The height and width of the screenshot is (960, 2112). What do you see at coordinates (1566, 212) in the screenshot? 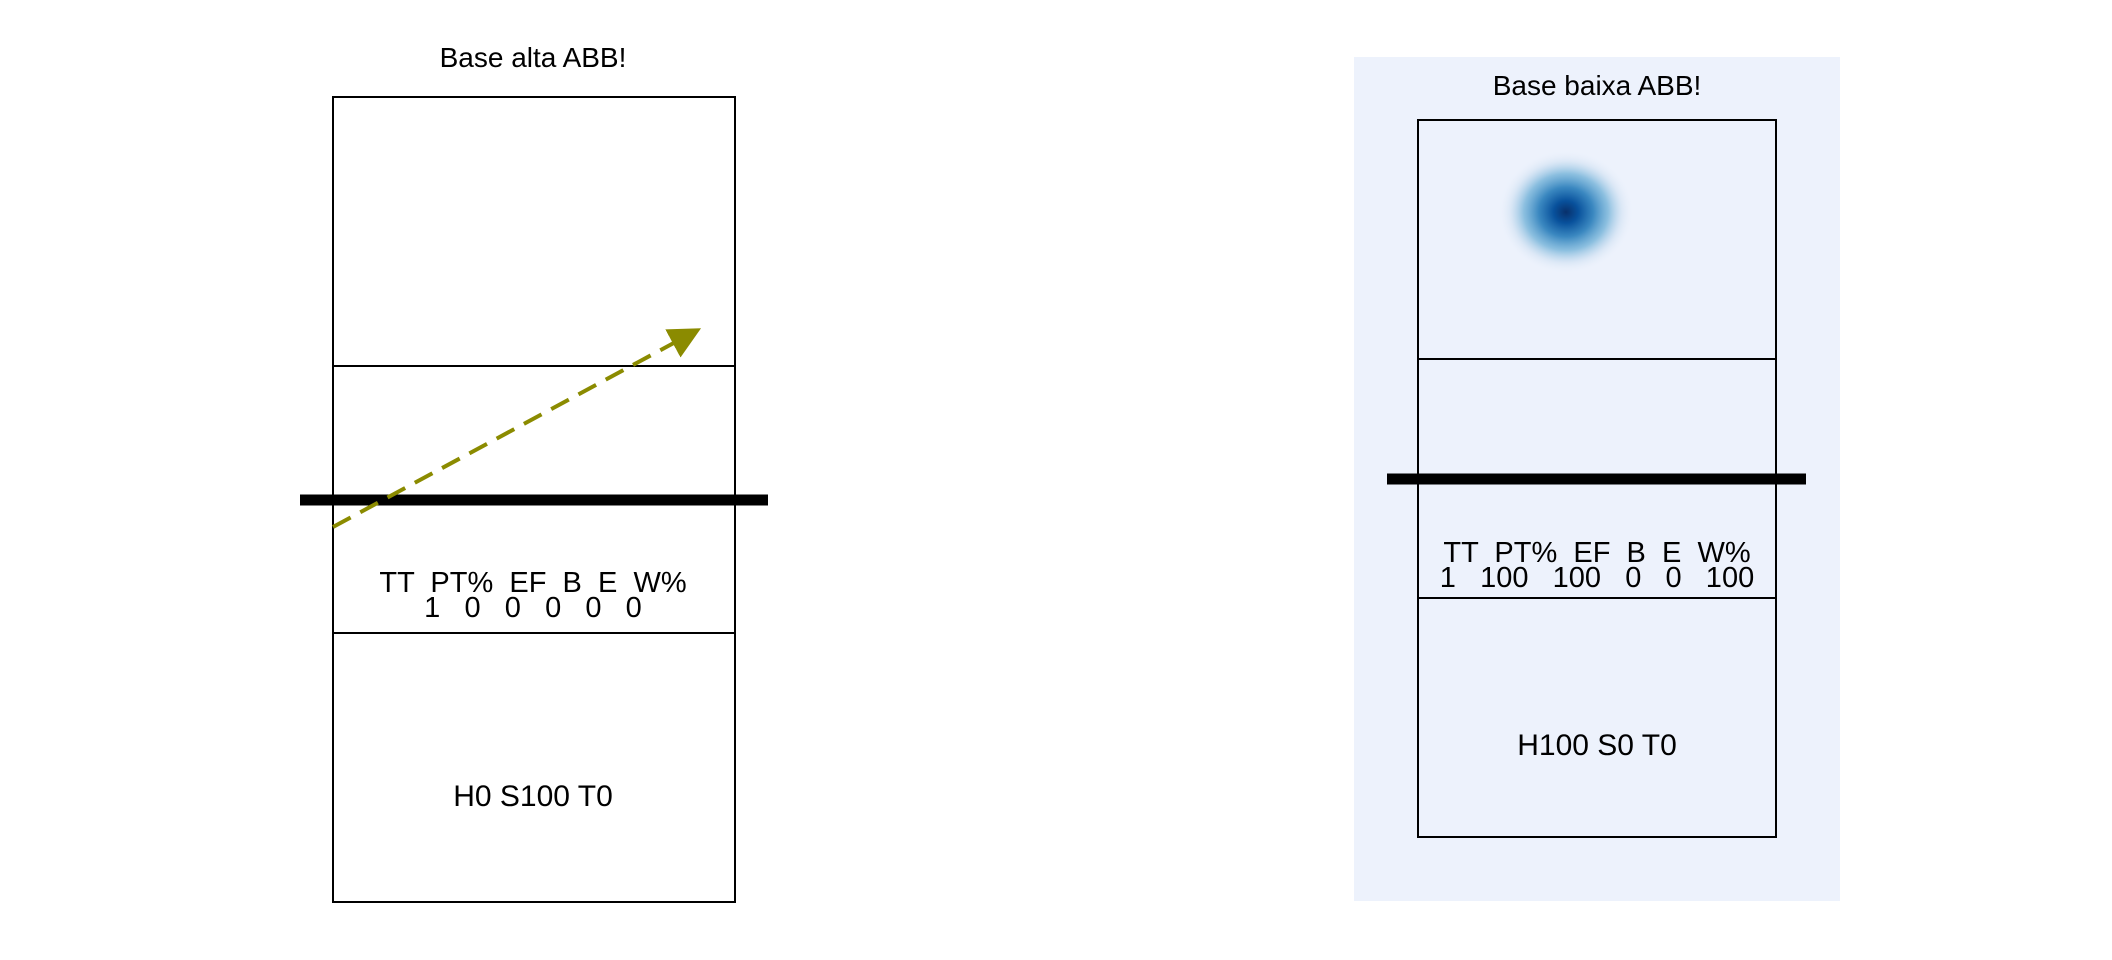
I see `court-right-heatmap-blob` at bounding box center [1566, 212].